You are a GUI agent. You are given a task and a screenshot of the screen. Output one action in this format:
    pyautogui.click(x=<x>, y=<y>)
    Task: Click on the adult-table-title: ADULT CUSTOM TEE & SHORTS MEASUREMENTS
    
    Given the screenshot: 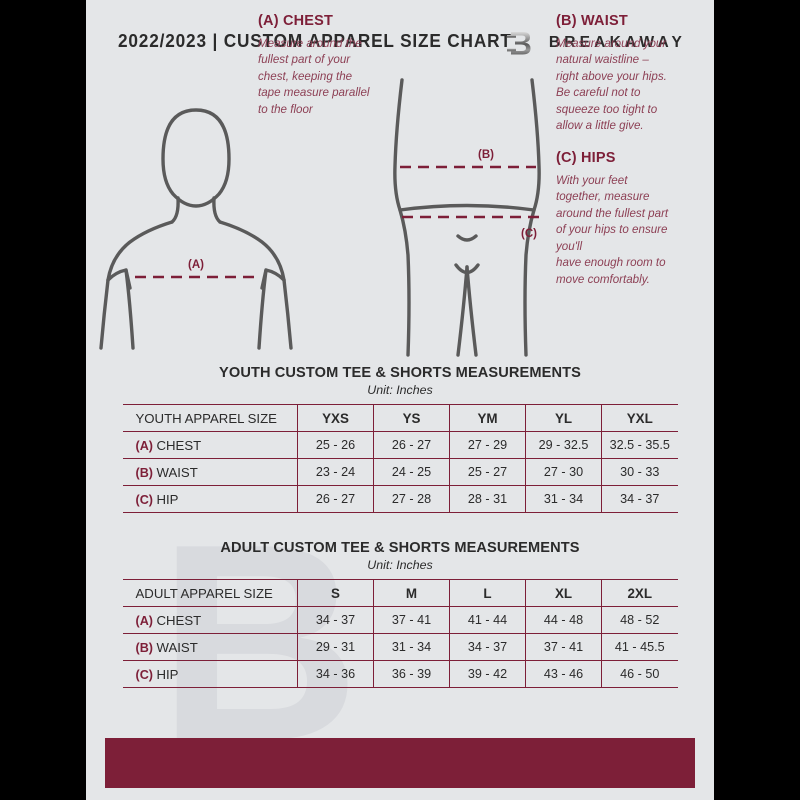 What is the action you would take?
    pyautogui.click(x=400, y=548)
    